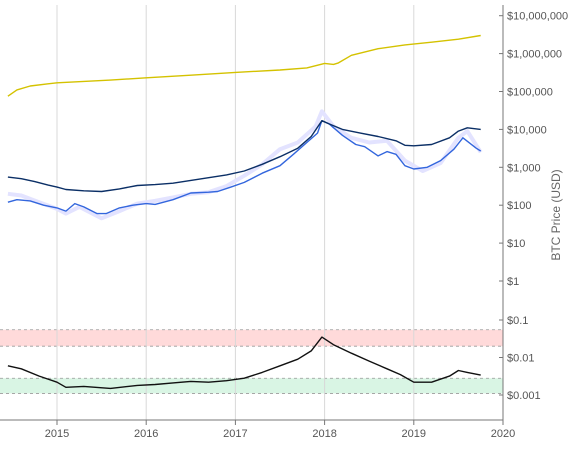 The image size is (580, 455). I want to click on y-ratio-tick-label-0: $0.1, so click(517, 321).